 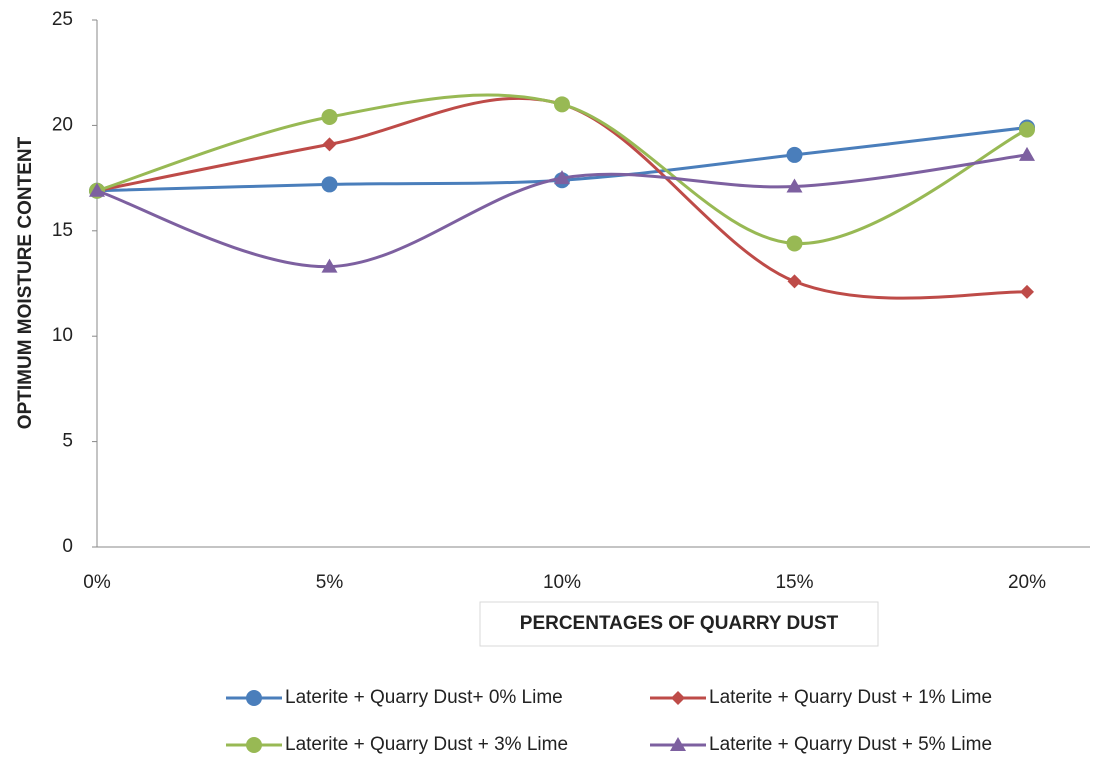 I want to click on x-axis-title: PERCENTAGES OF QUARRY DUST, so click(x=679, y=623).